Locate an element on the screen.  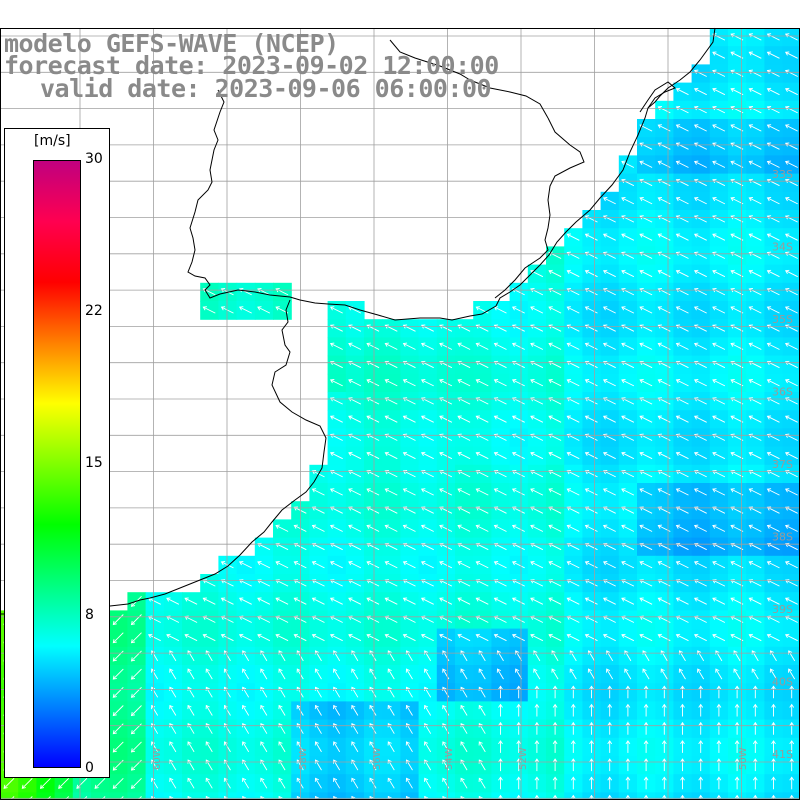
title-model: modelo GEFS-WAVE (NCEP) is located at coordinates (171, 43).